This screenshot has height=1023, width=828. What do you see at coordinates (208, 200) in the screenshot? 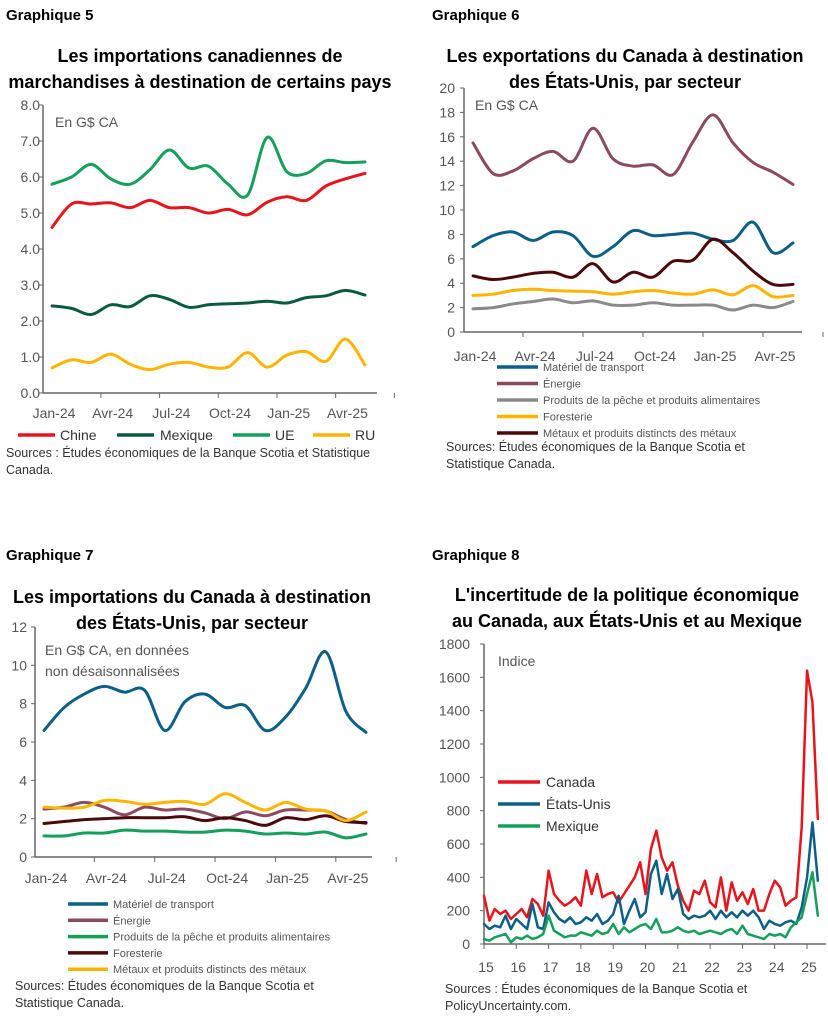
I see `series-line-chine` at bounding box center [208, 200].